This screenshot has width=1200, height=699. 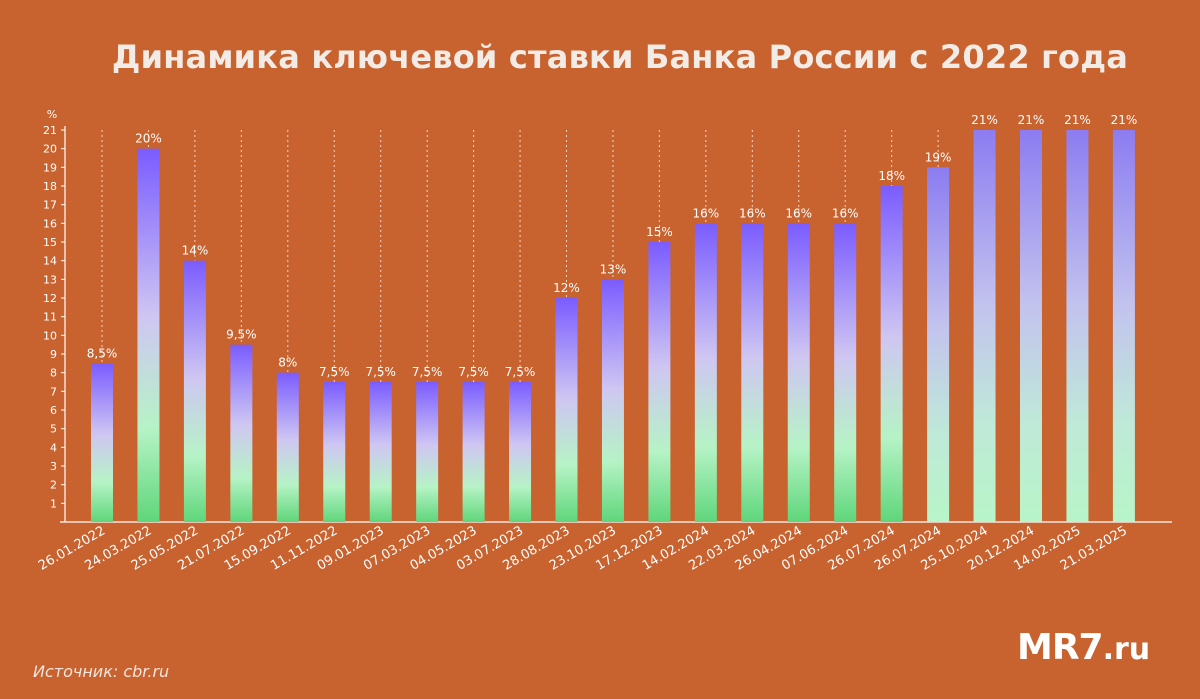 What do you see at coordinates (659, 232) in the screenshot?
I see `data-label: 15%` at bounding box center [659, 232].